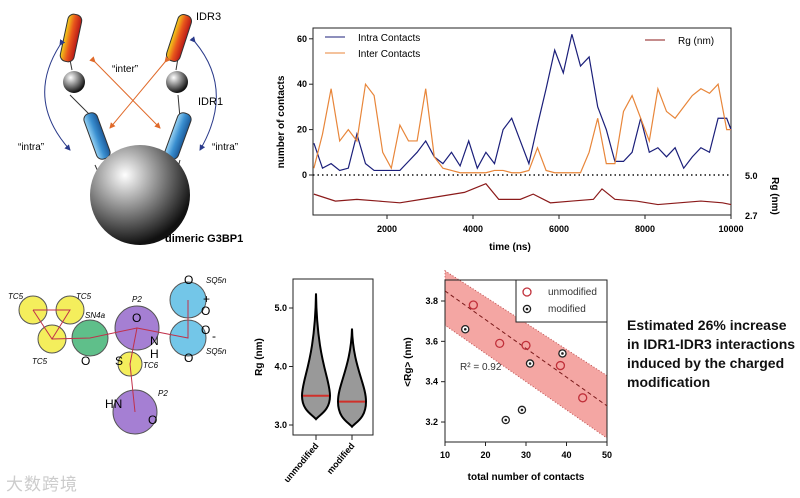 This screenshot has height=498, width=800. I want to click on intra-label-right: “intra”, so click(225, 147).